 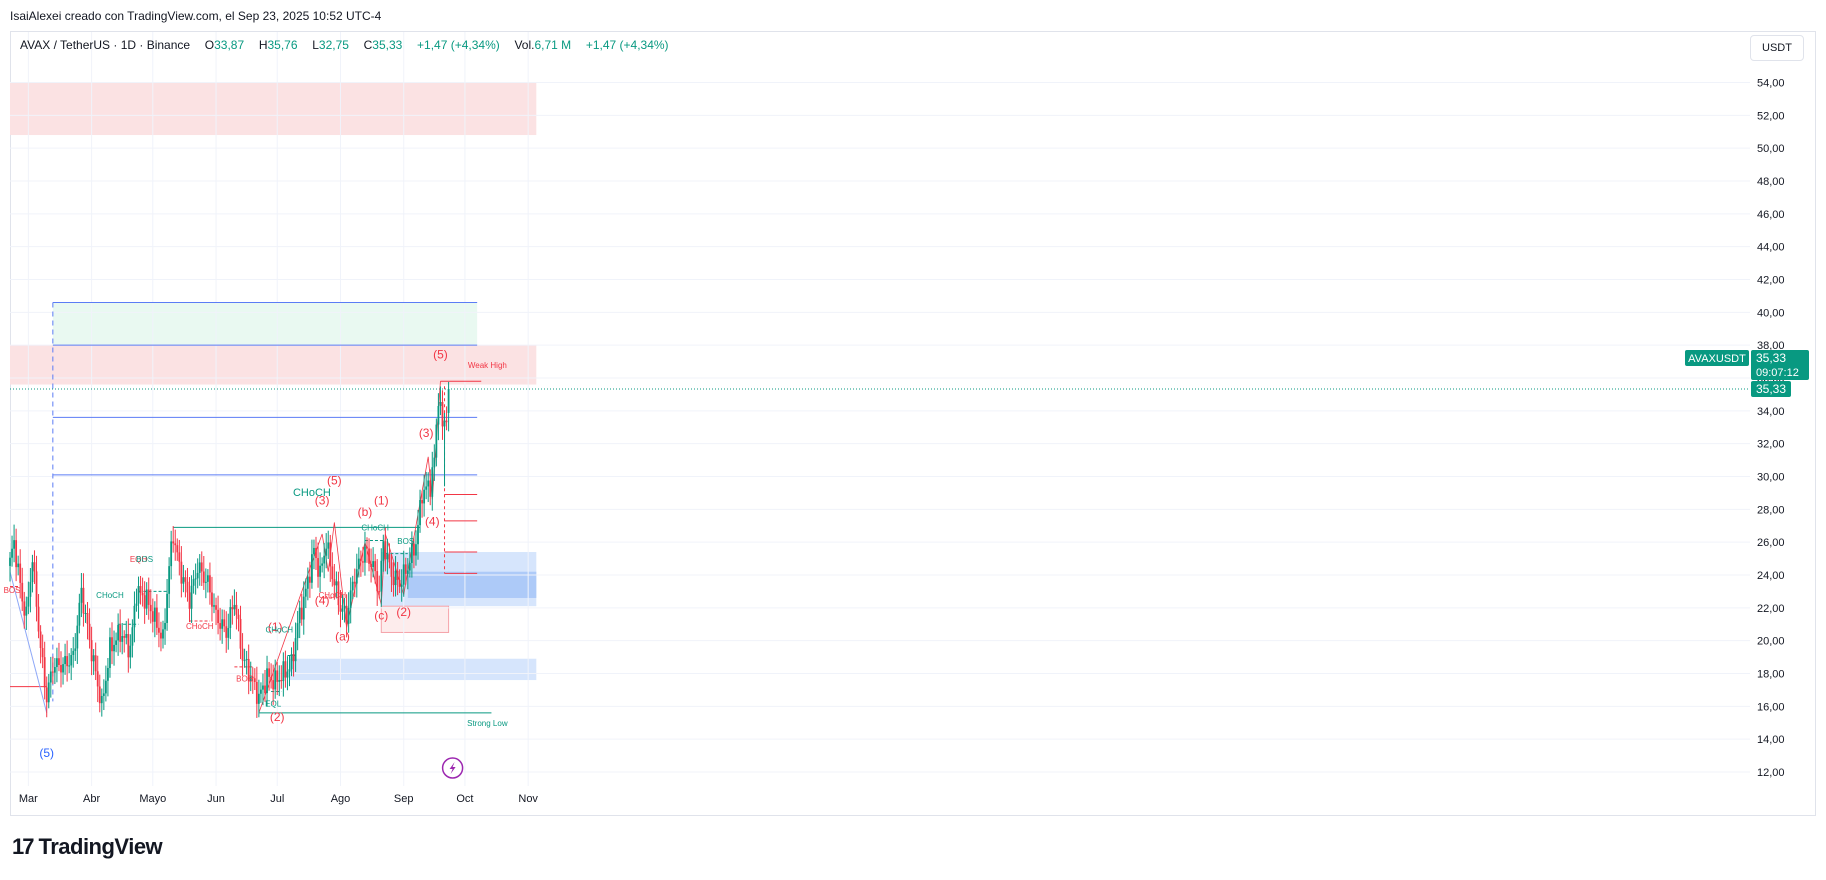 What do you see at coordinates (458, 45) in the screenshot?
I see `legend-change: +1,47 (+4,34%)` at bounding box center [458, 45].